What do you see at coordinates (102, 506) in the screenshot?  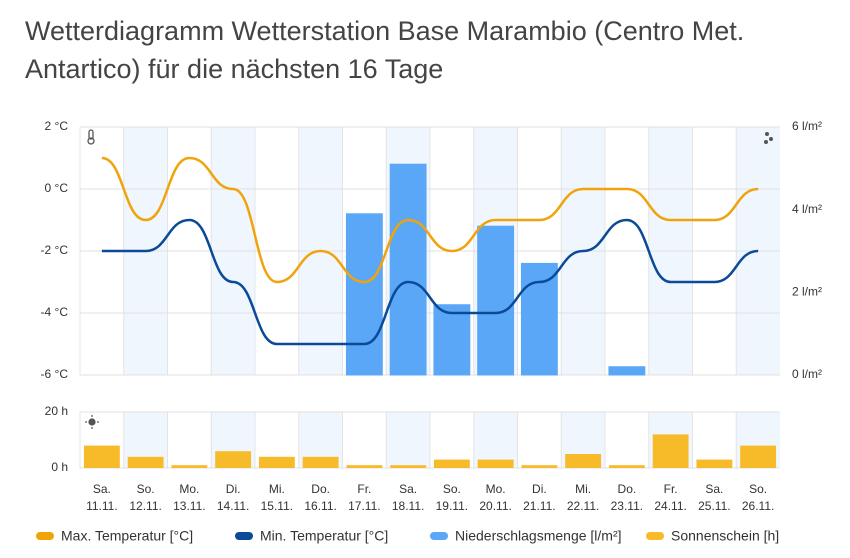 I see `x-tick-date: 11.11.` at bounding box center [102, 506].